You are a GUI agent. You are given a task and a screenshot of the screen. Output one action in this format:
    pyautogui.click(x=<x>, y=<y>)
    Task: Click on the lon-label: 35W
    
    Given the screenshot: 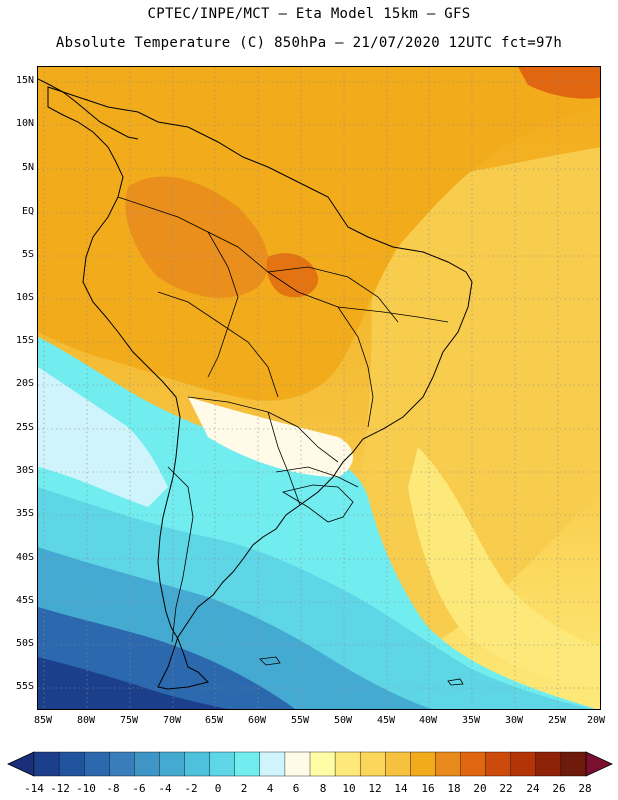 What is the action you would take?
    pyautogui.click(x=471, y=720)
    